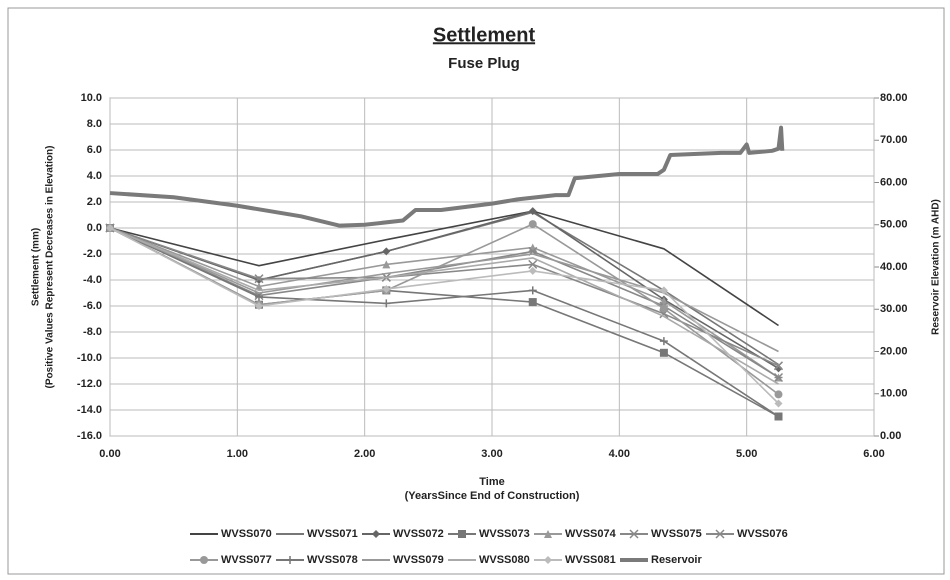  I want to click on x-tick-label: 6.00, so click(873, 454).